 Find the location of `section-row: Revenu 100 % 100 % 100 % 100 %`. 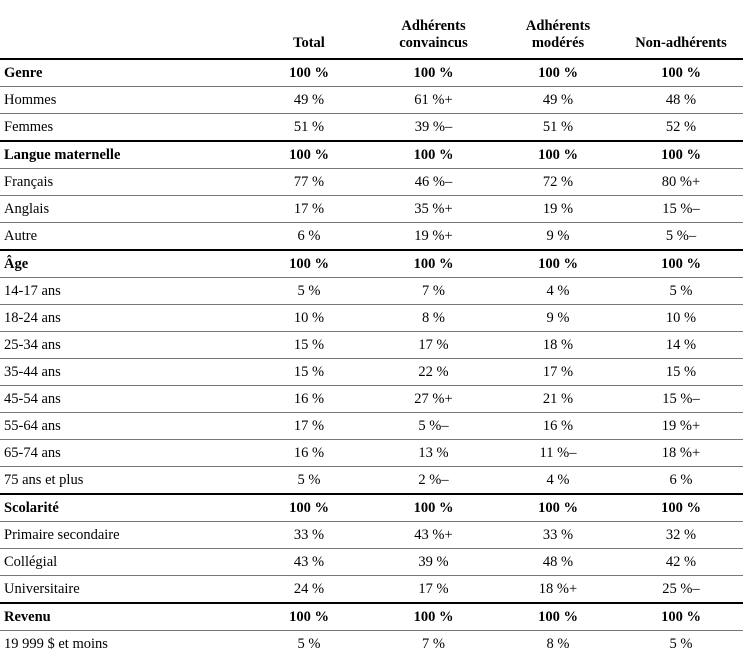

section-row: Revenu 100 % 100 % 100 % 100 % is located at coordinates (371, 616).